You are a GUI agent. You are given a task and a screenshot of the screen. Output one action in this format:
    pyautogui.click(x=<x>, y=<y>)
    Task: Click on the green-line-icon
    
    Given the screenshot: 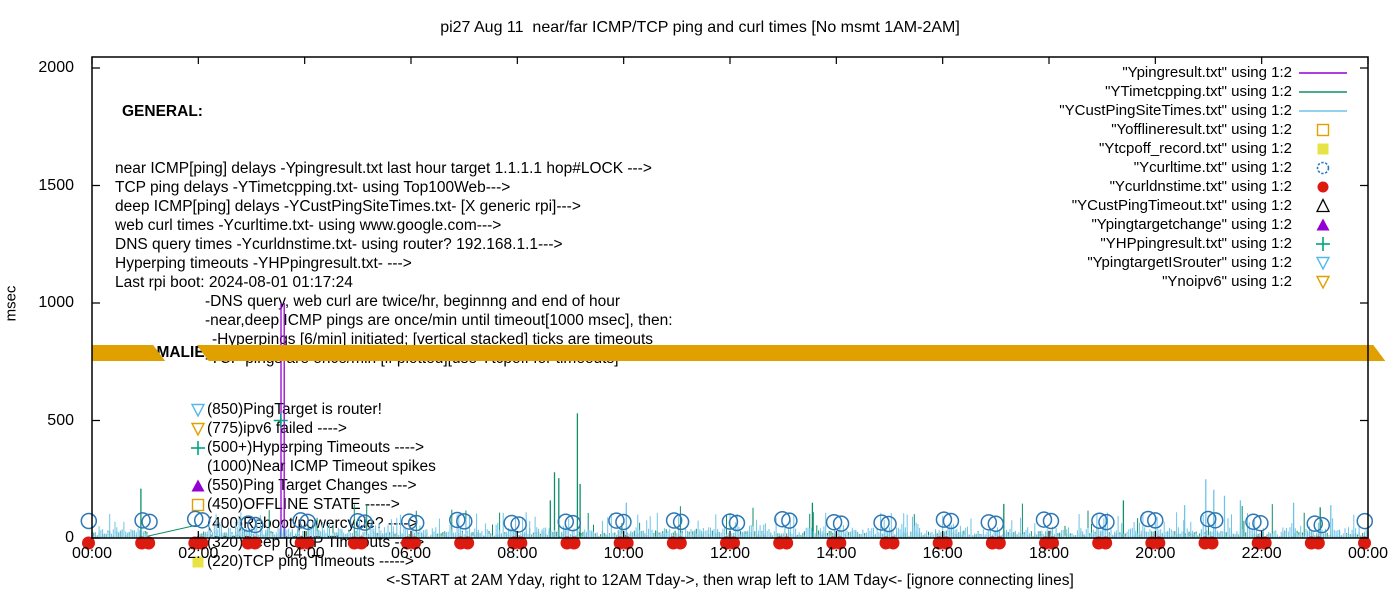 What is the action you would take?
    pyautogui.click(x=1323, y=92)
    